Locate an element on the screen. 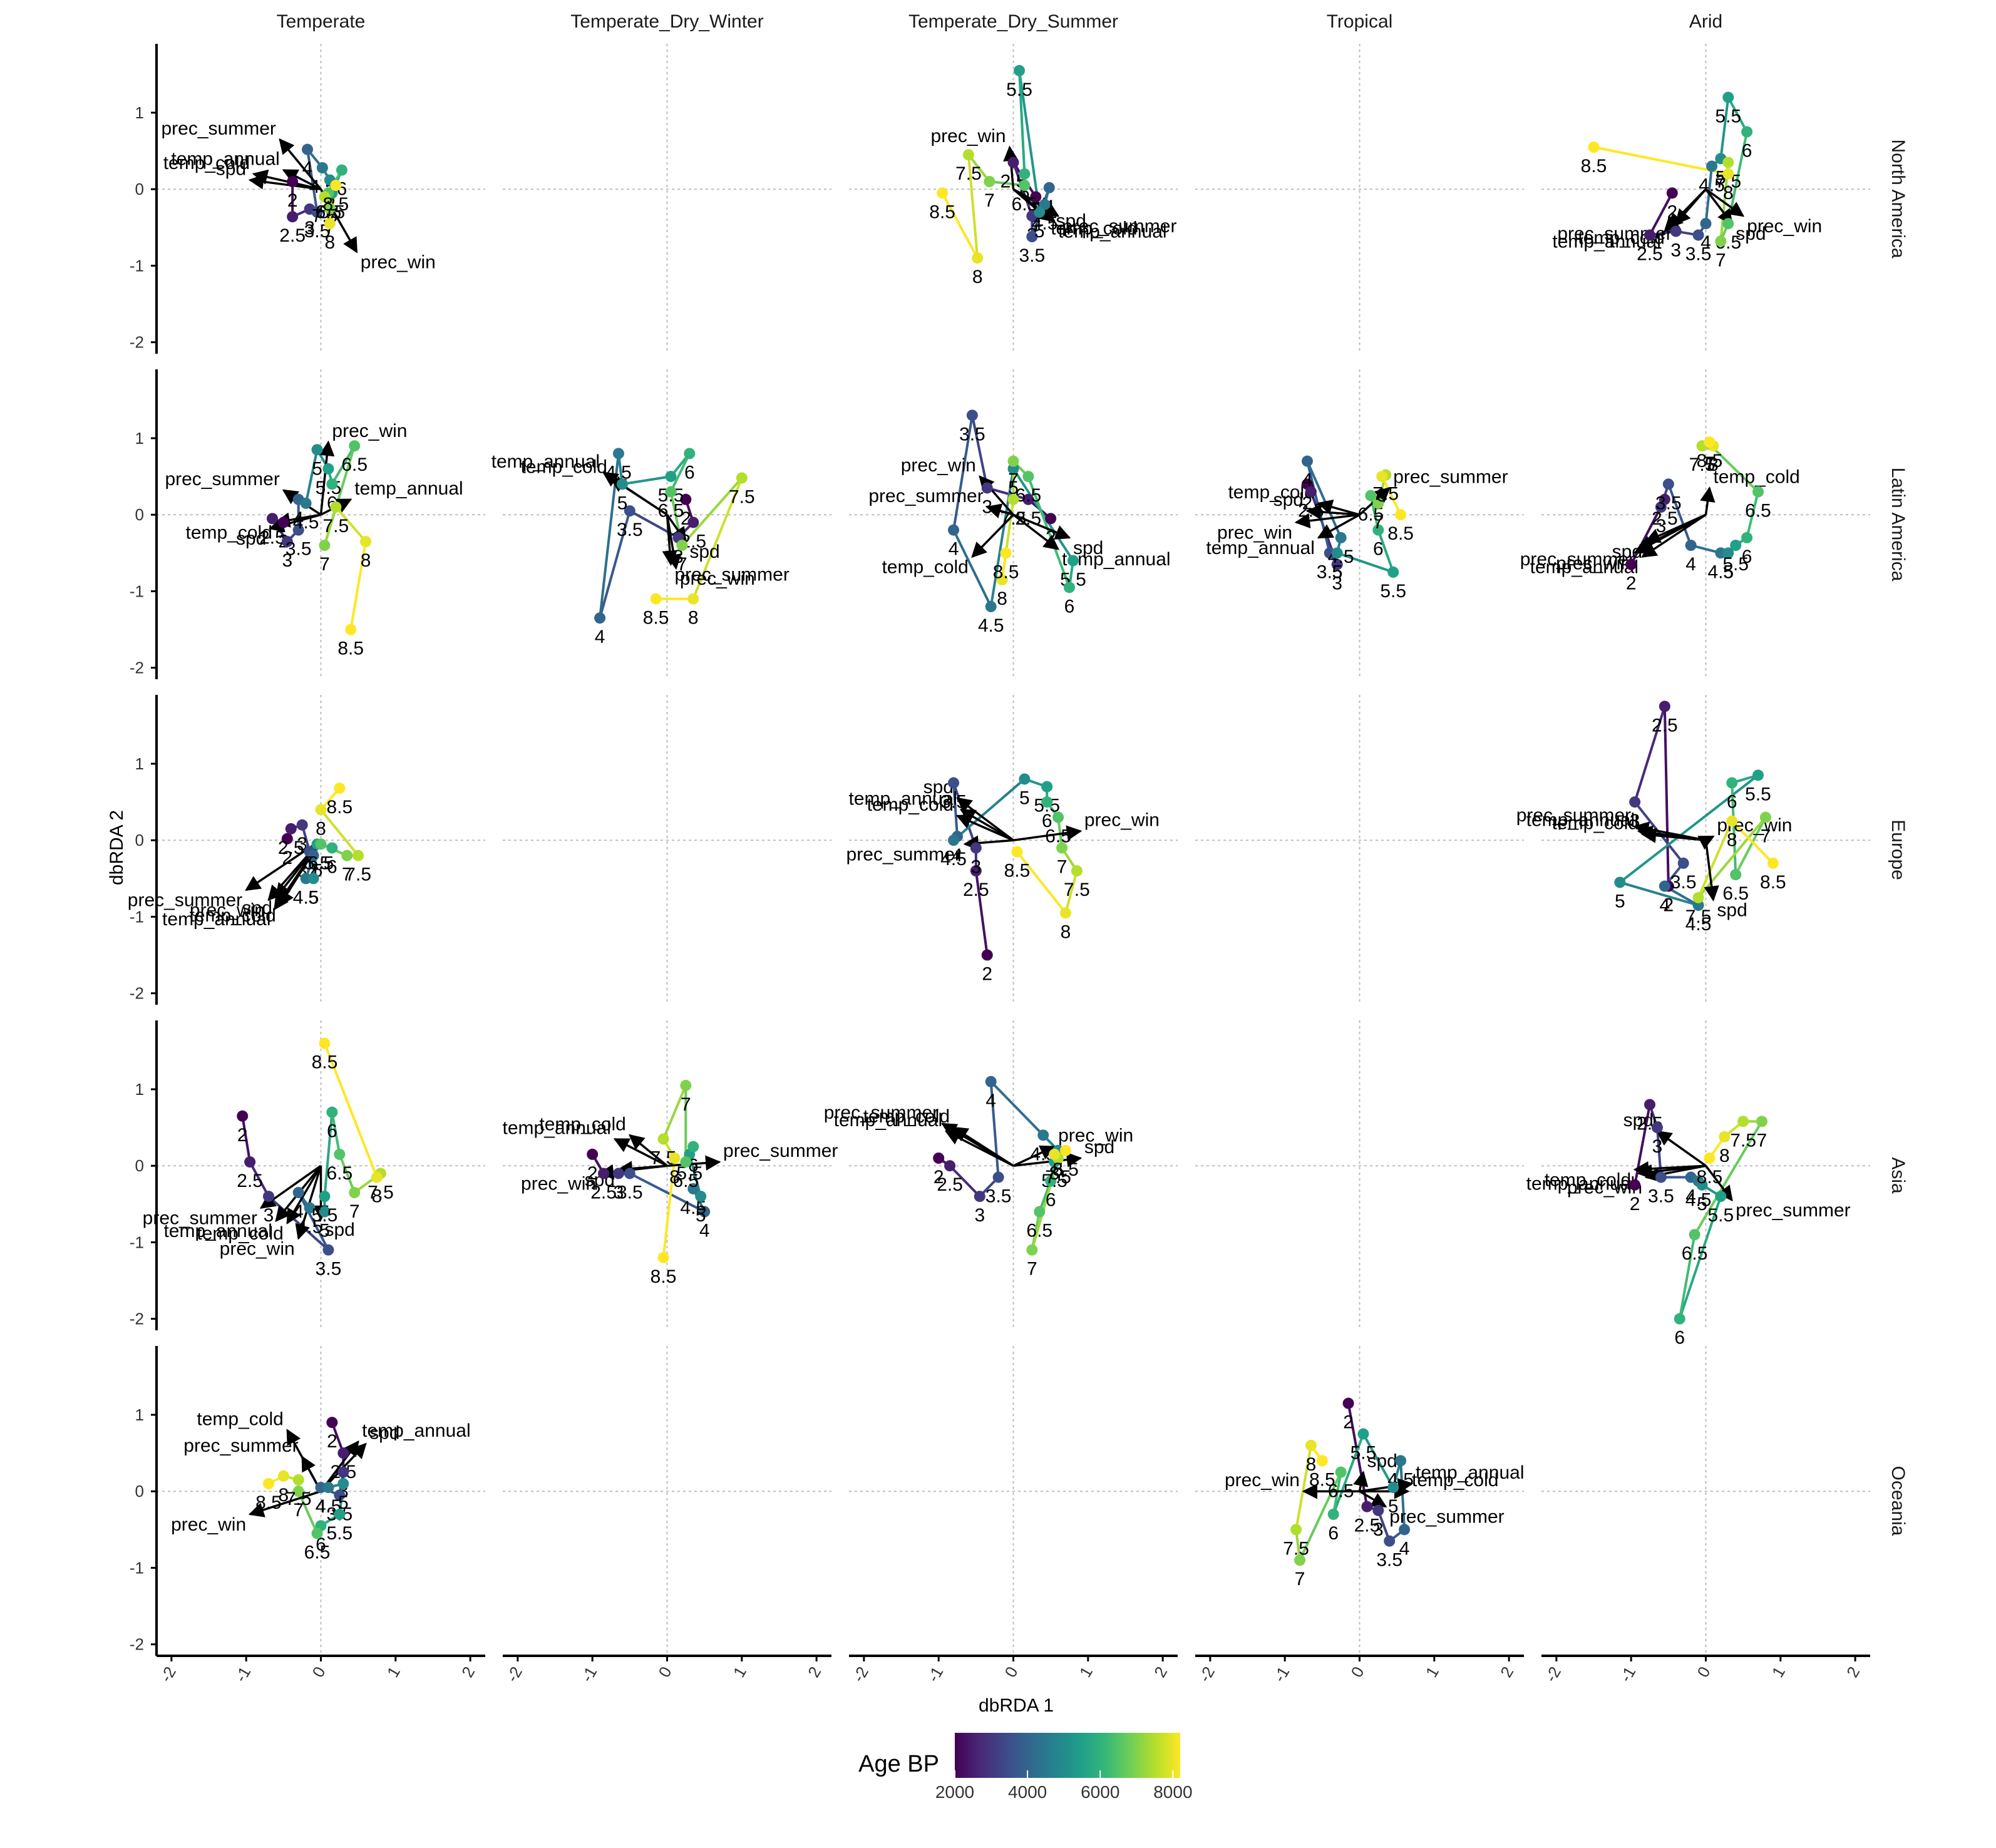 The height and width of the screenshot is (1848, 1996). arrow-label: temp_cold is located at coordinates (1756, 476).